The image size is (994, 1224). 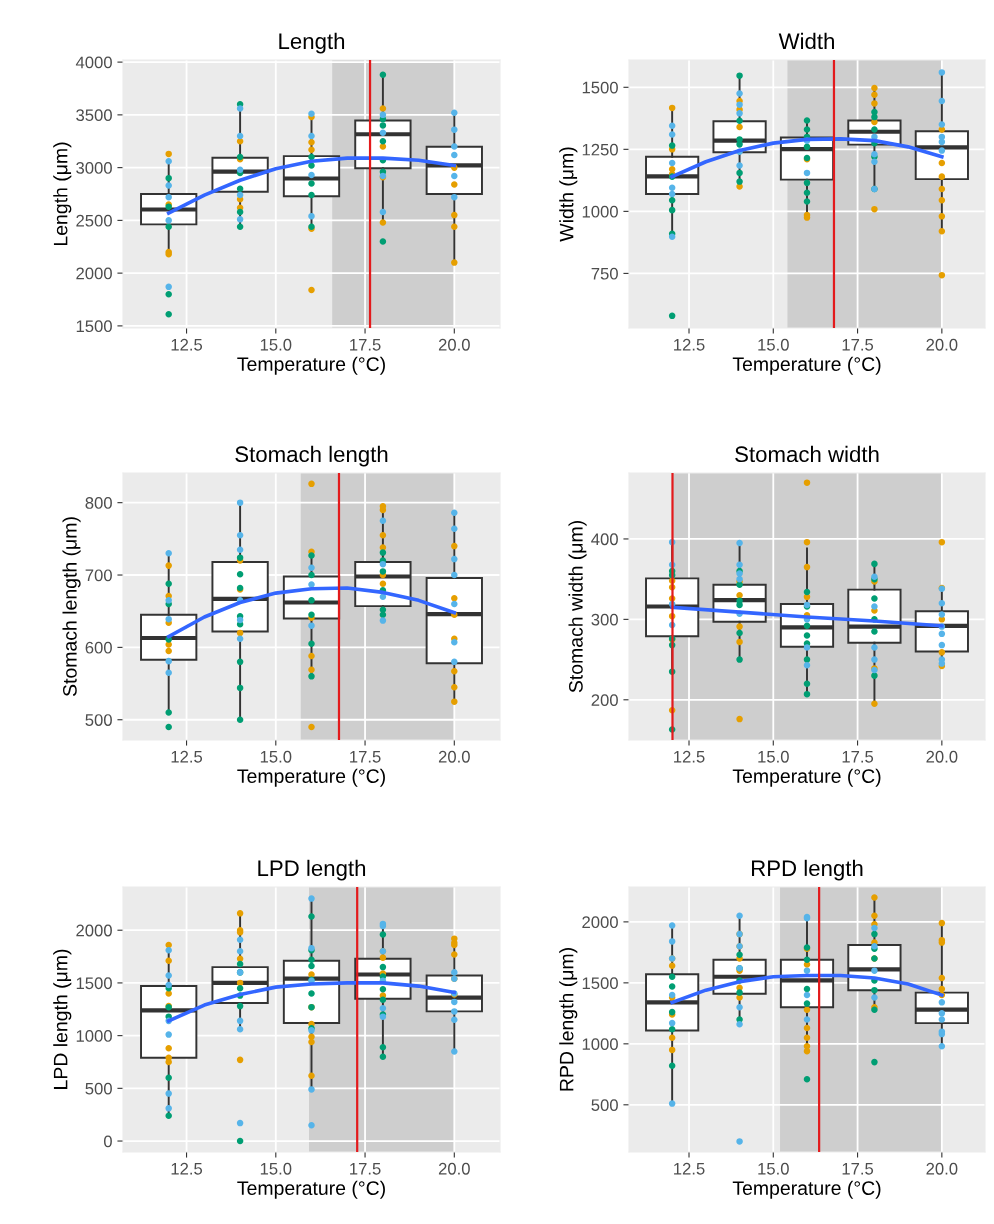 What do you see at coordinates (62, 1019) in the screenshot?
I see `y-axis-title: LPD length (μm)` at bounding box center [62, 1019].